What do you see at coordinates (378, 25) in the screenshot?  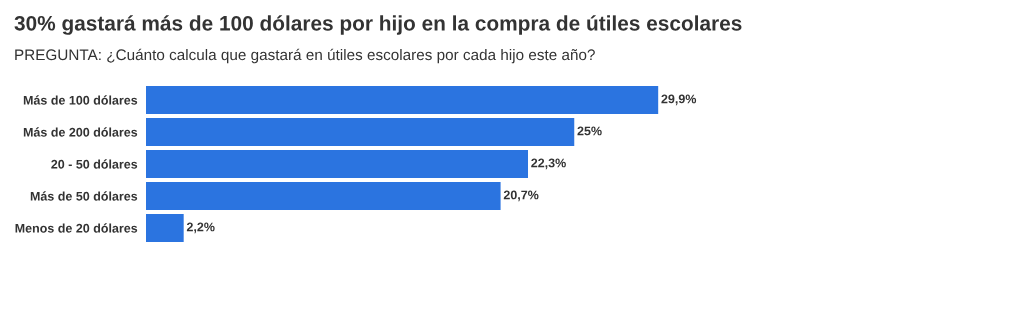 I see `chart-title: 30% gastará más de 100 dólares por hijo en la compra de útiles escolares` at bounding box center [378, 25].